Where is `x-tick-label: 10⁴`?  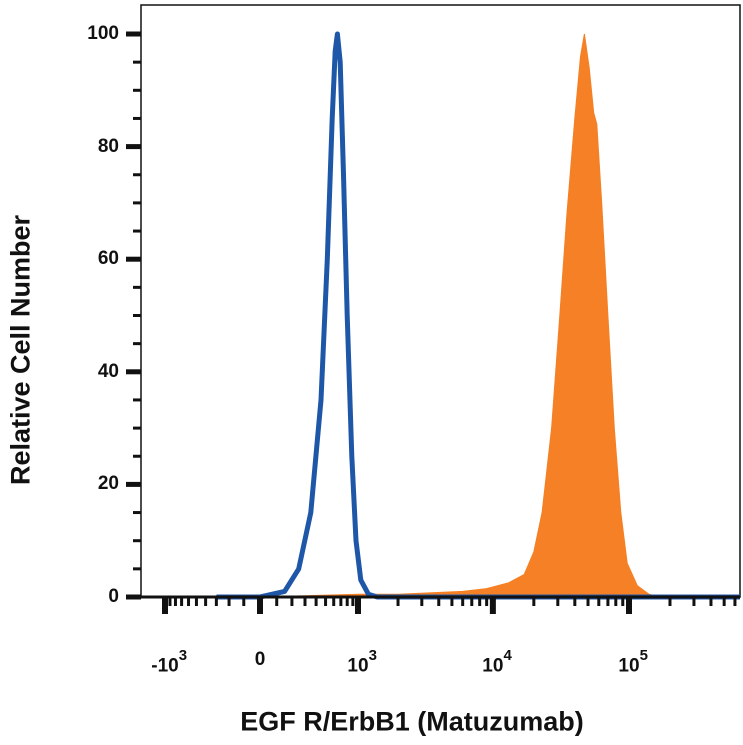 x-tick-label: 10⁴ is located at coordinates (497, 662).